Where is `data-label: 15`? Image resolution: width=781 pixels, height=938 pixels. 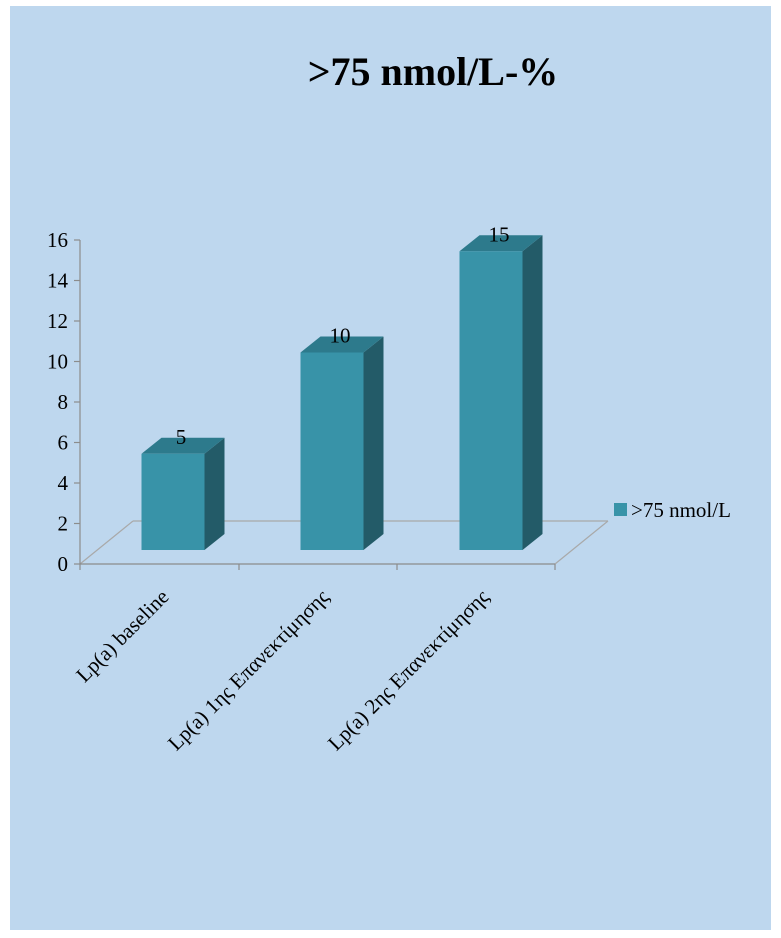 data-label: 15 is located at coordinates (499, 234).